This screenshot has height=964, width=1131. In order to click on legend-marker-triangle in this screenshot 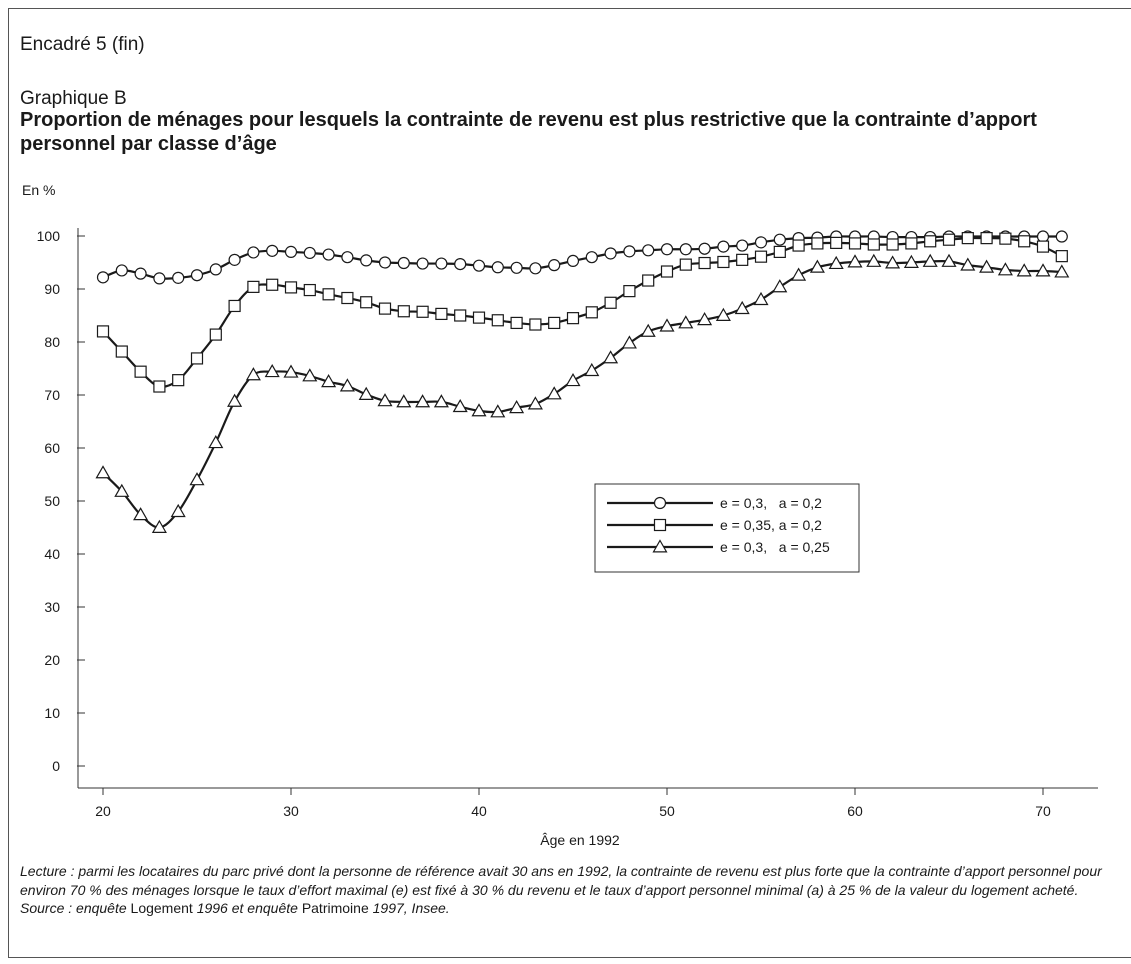, I will do `click(660, 546)`.